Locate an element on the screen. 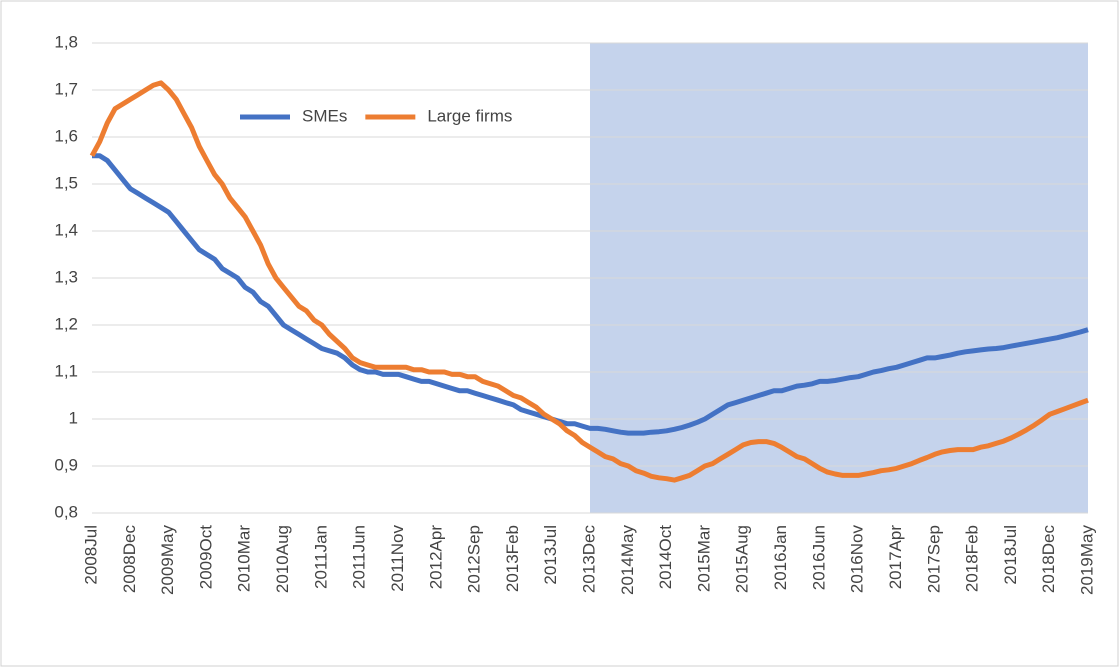 The width and height of the screenshot is (1120, 668). x-tick-label: 2018Feb is located at coordinates (972, 558).